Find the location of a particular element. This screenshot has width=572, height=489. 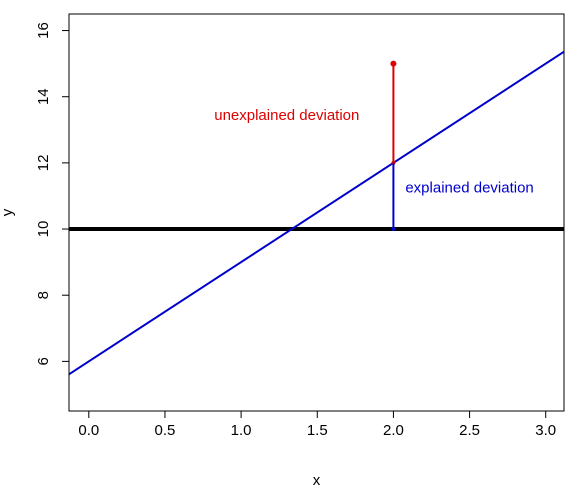

explained-deviation-end-point is located at coordinates (393, 229).